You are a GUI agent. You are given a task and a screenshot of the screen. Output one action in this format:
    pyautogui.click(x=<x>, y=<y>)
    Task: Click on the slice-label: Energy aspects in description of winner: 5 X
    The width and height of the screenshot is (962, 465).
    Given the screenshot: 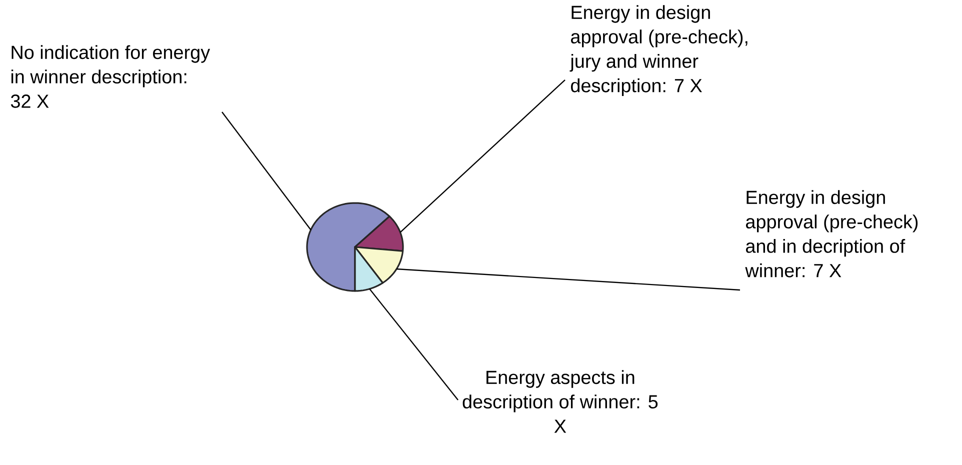 What is the action you would take?
    pyautogui.click(x=560, y=401)
    